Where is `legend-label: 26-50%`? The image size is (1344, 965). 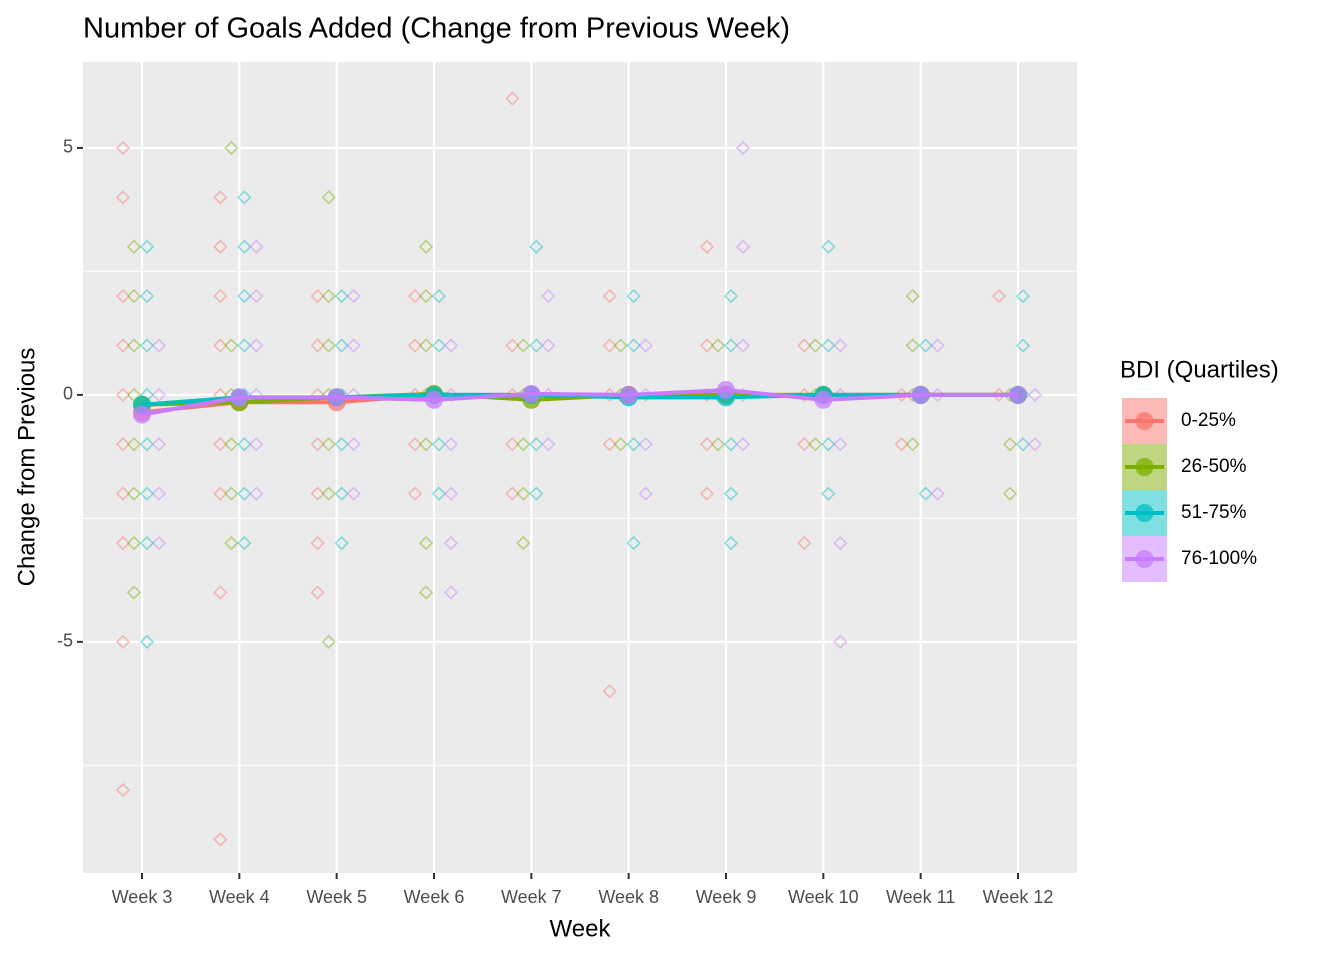 legend-label: 26-50% is located at coordinates (1214, 466).